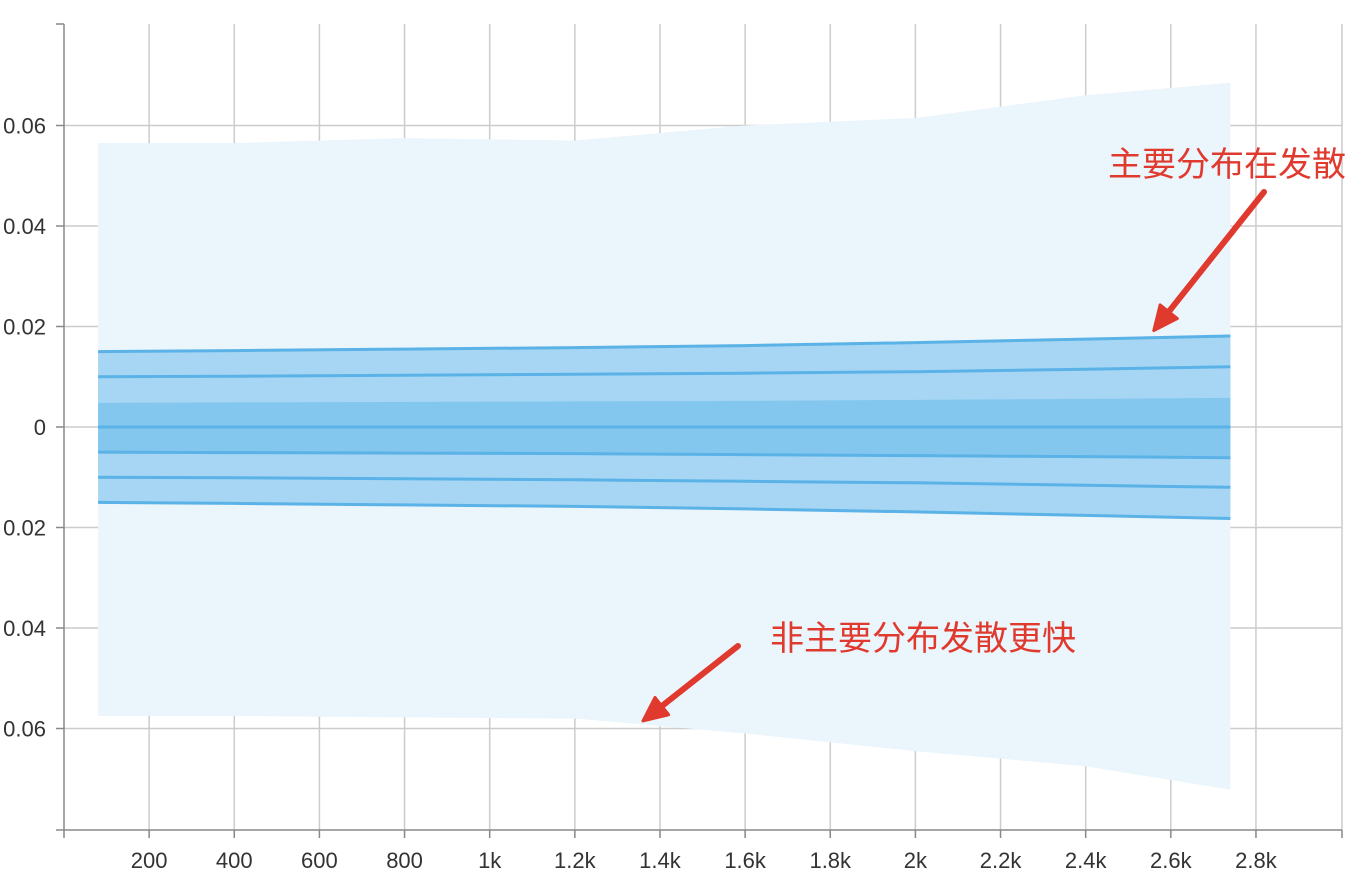  Describe the element at coordinates (923, 639) in the screenshot. I see `annotation-label: 非主要分布发散更快` at that location.